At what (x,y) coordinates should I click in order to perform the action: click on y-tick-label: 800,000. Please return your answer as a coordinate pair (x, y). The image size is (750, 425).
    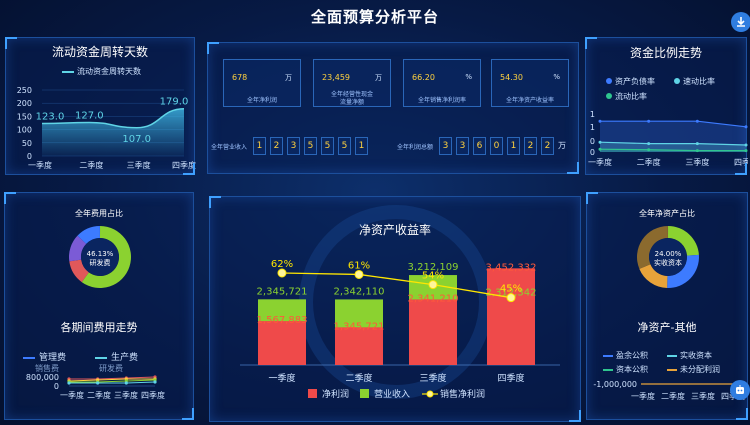
    Looking at the image, I should click on (42, 377).